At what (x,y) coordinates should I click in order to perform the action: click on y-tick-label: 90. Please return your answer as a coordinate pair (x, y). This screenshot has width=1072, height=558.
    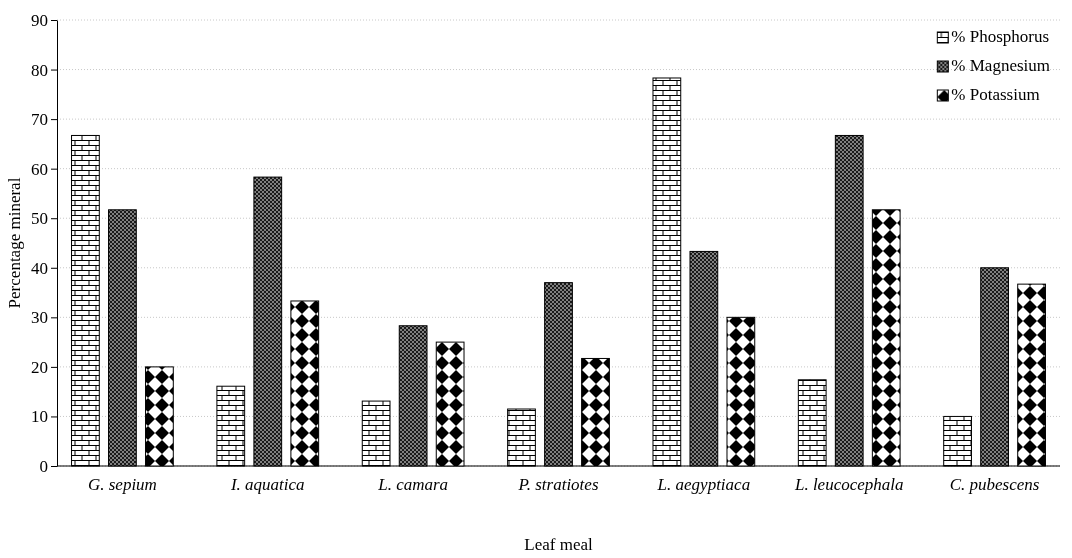
    Looking at the image, I should click on (39, 20).